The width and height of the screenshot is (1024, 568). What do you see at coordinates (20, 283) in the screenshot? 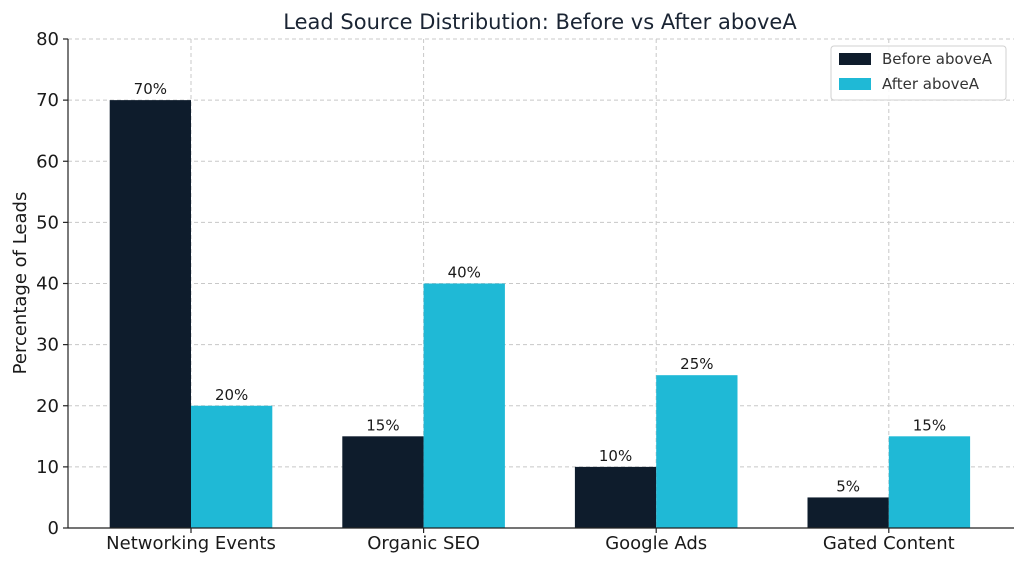
I see `y-axis-title: Percentage of Leads` at bounding box center [20, 283].